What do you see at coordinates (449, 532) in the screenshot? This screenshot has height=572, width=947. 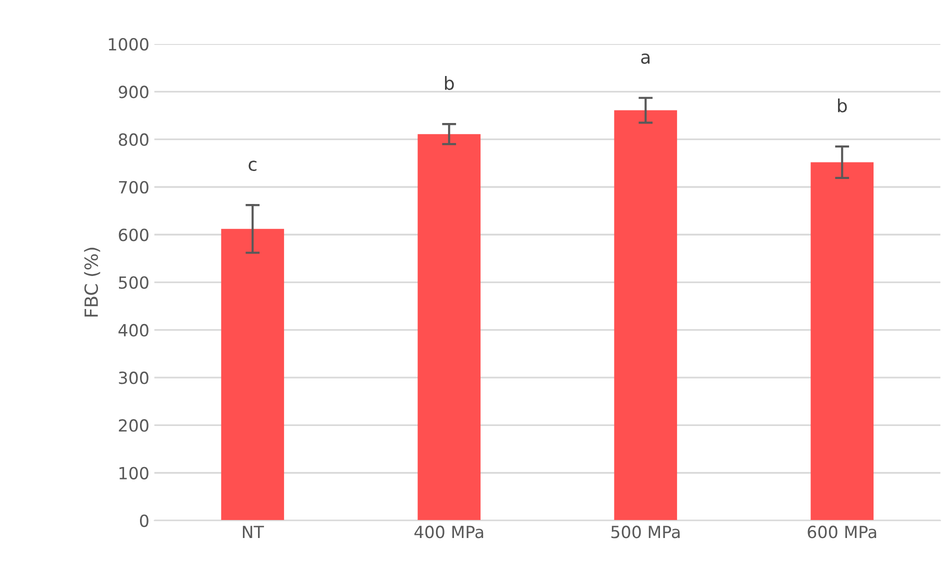 I see `x-tick-label: 400 MPa` at bounding box center [449, 532].